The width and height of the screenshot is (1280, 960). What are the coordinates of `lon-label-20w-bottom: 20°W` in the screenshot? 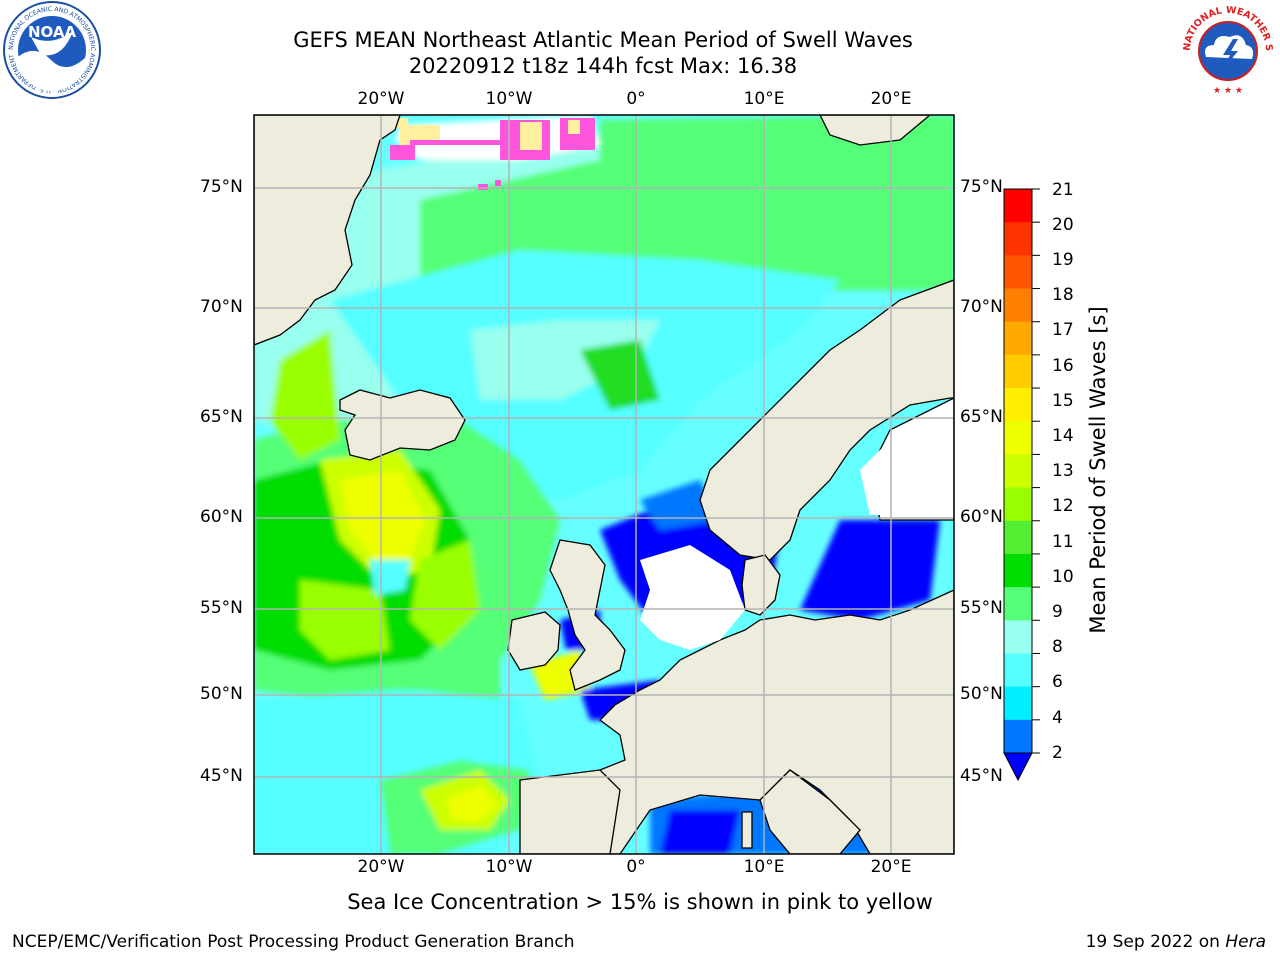 It's located at (381, 867).